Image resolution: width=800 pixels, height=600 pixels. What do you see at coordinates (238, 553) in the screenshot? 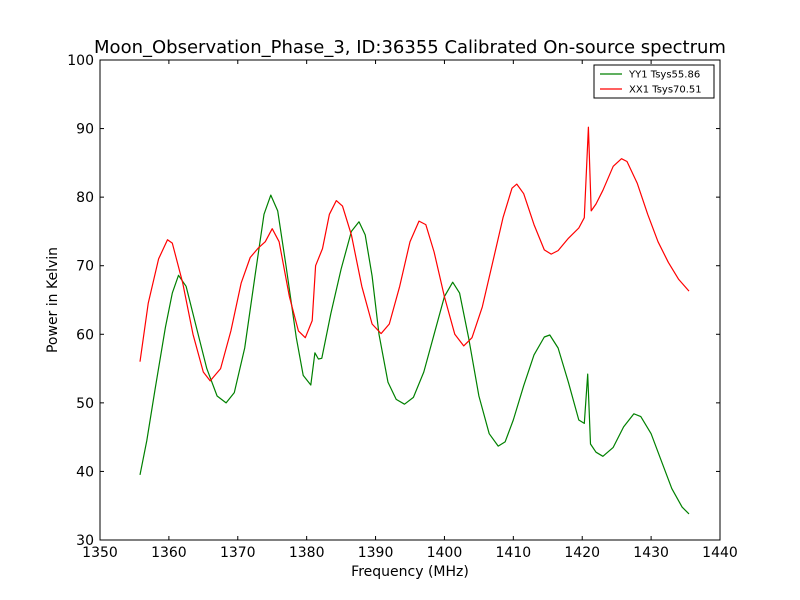
I see `x-tick-label: 1370` at bounding box center [238, 553].